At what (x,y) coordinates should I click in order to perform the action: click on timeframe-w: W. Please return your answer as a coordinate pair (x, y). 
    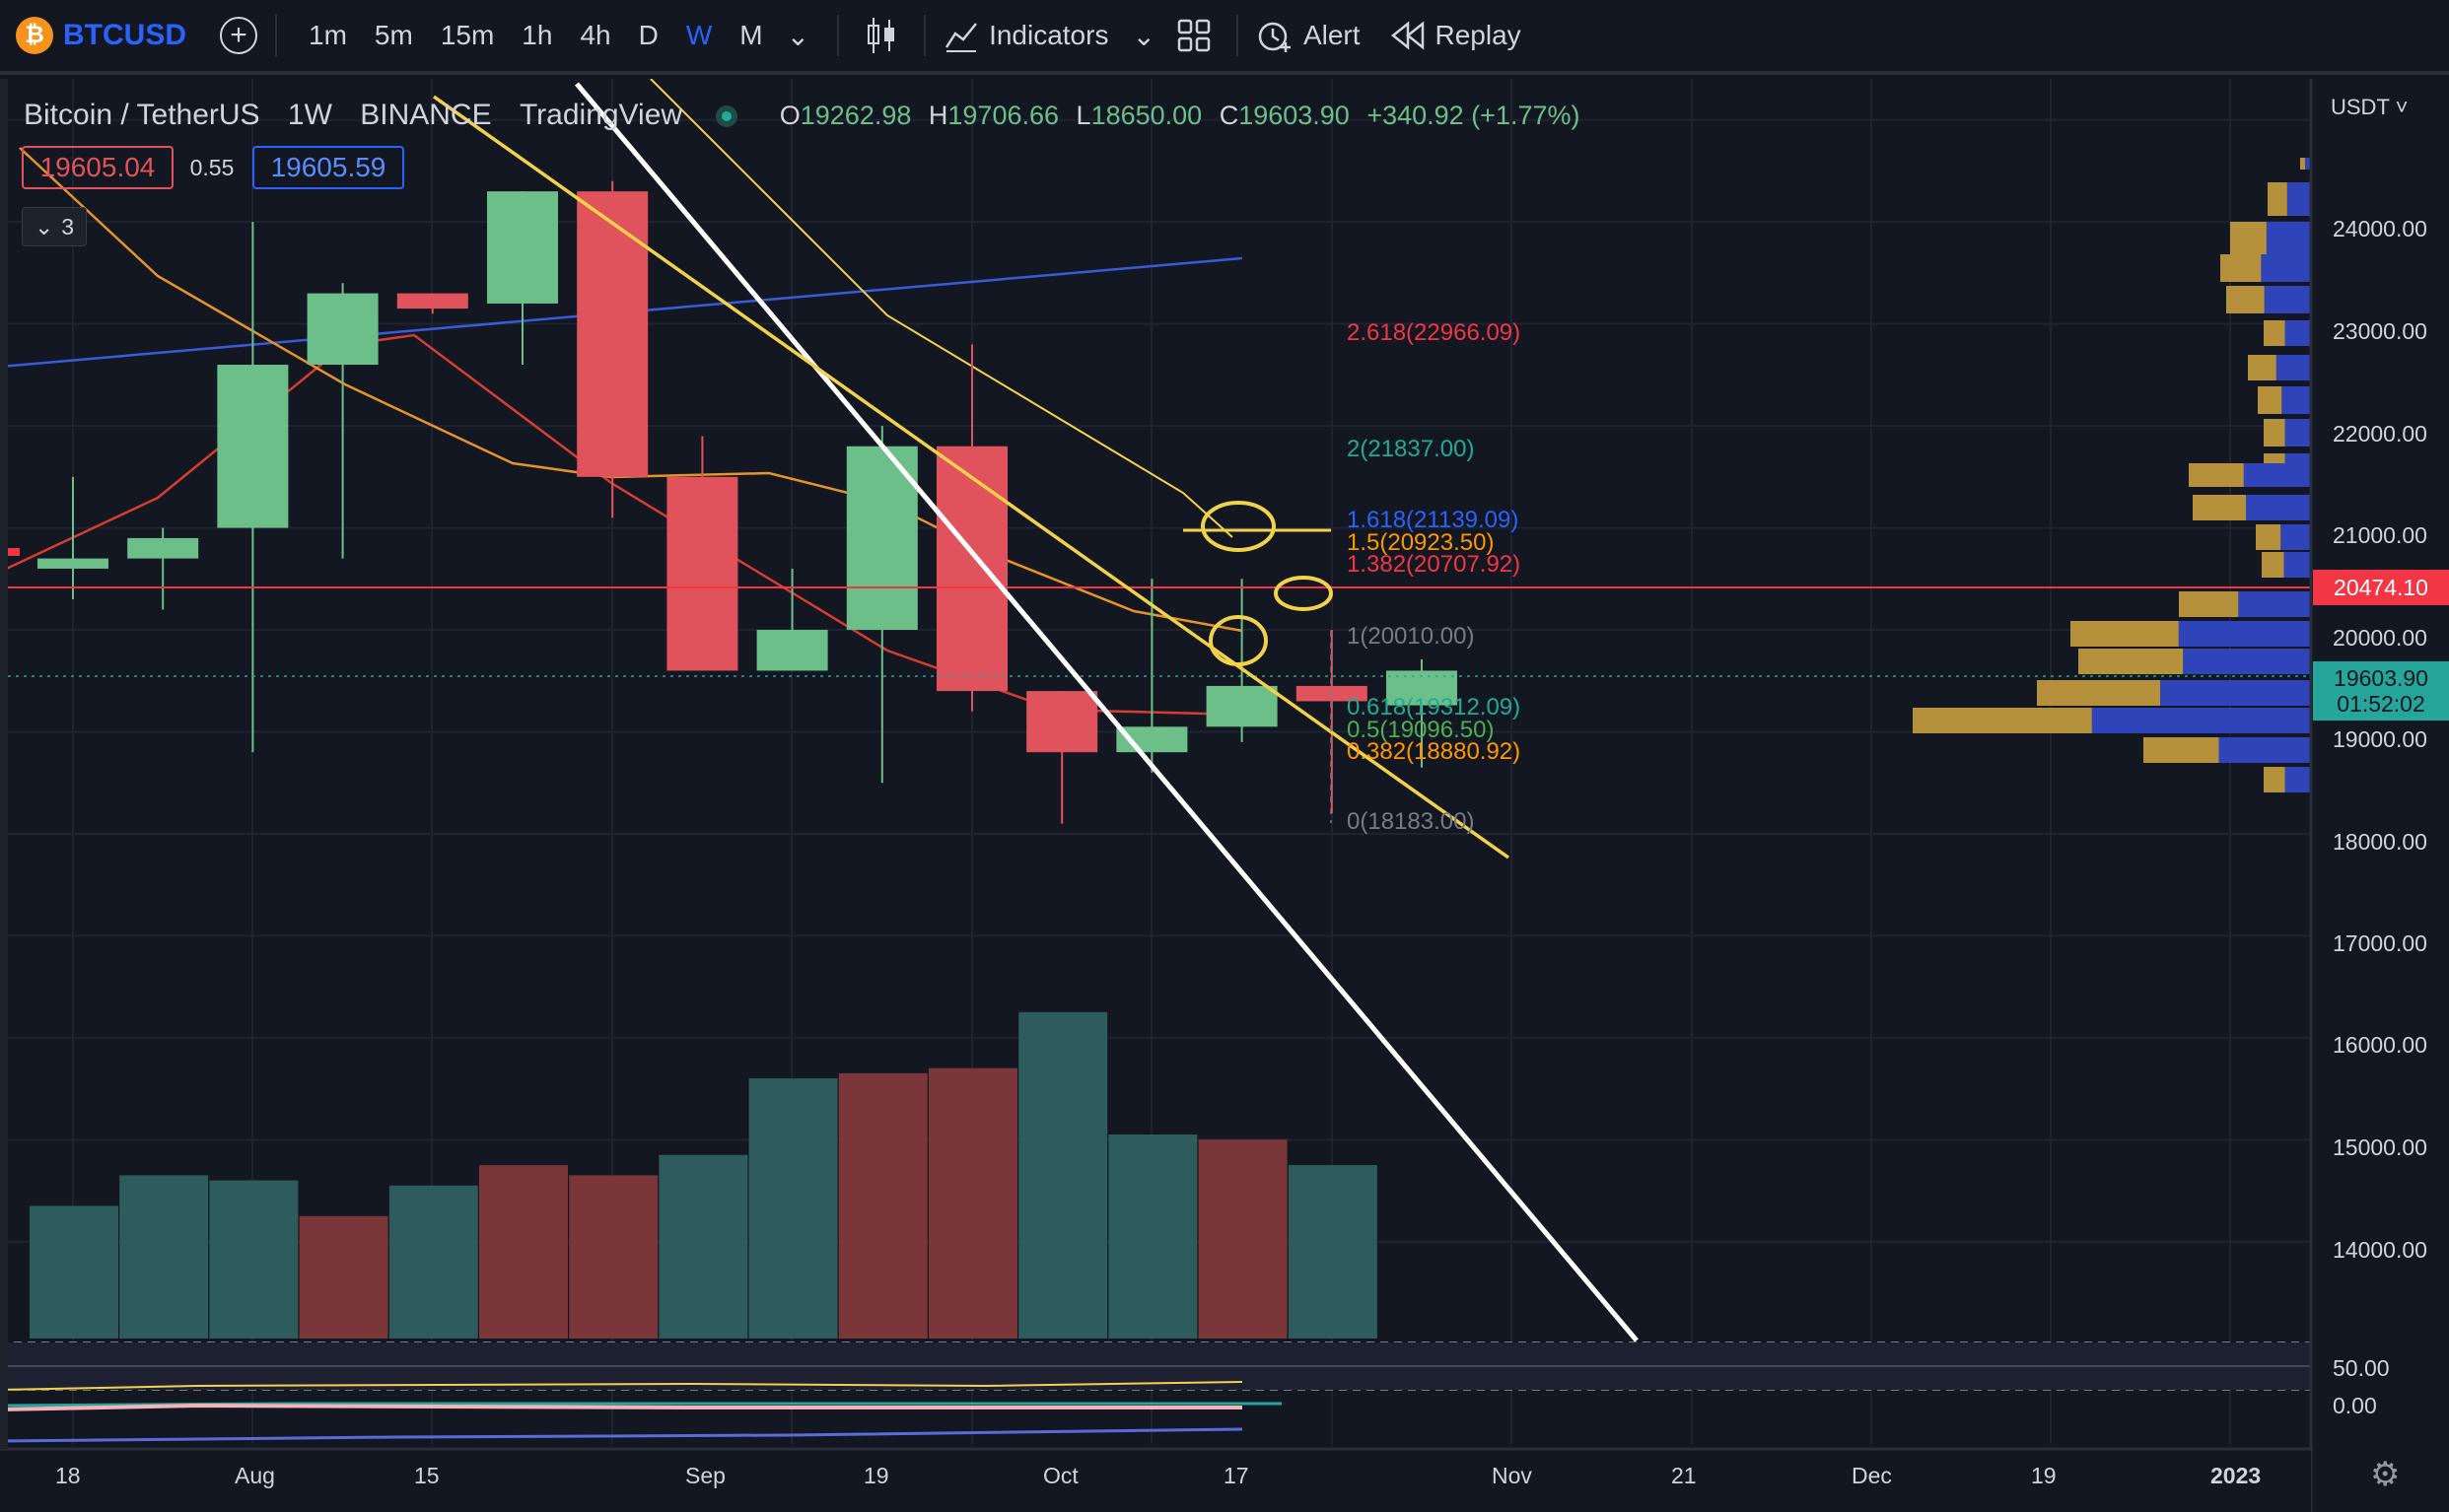
    Looking at the image, I should click on (699, 35).